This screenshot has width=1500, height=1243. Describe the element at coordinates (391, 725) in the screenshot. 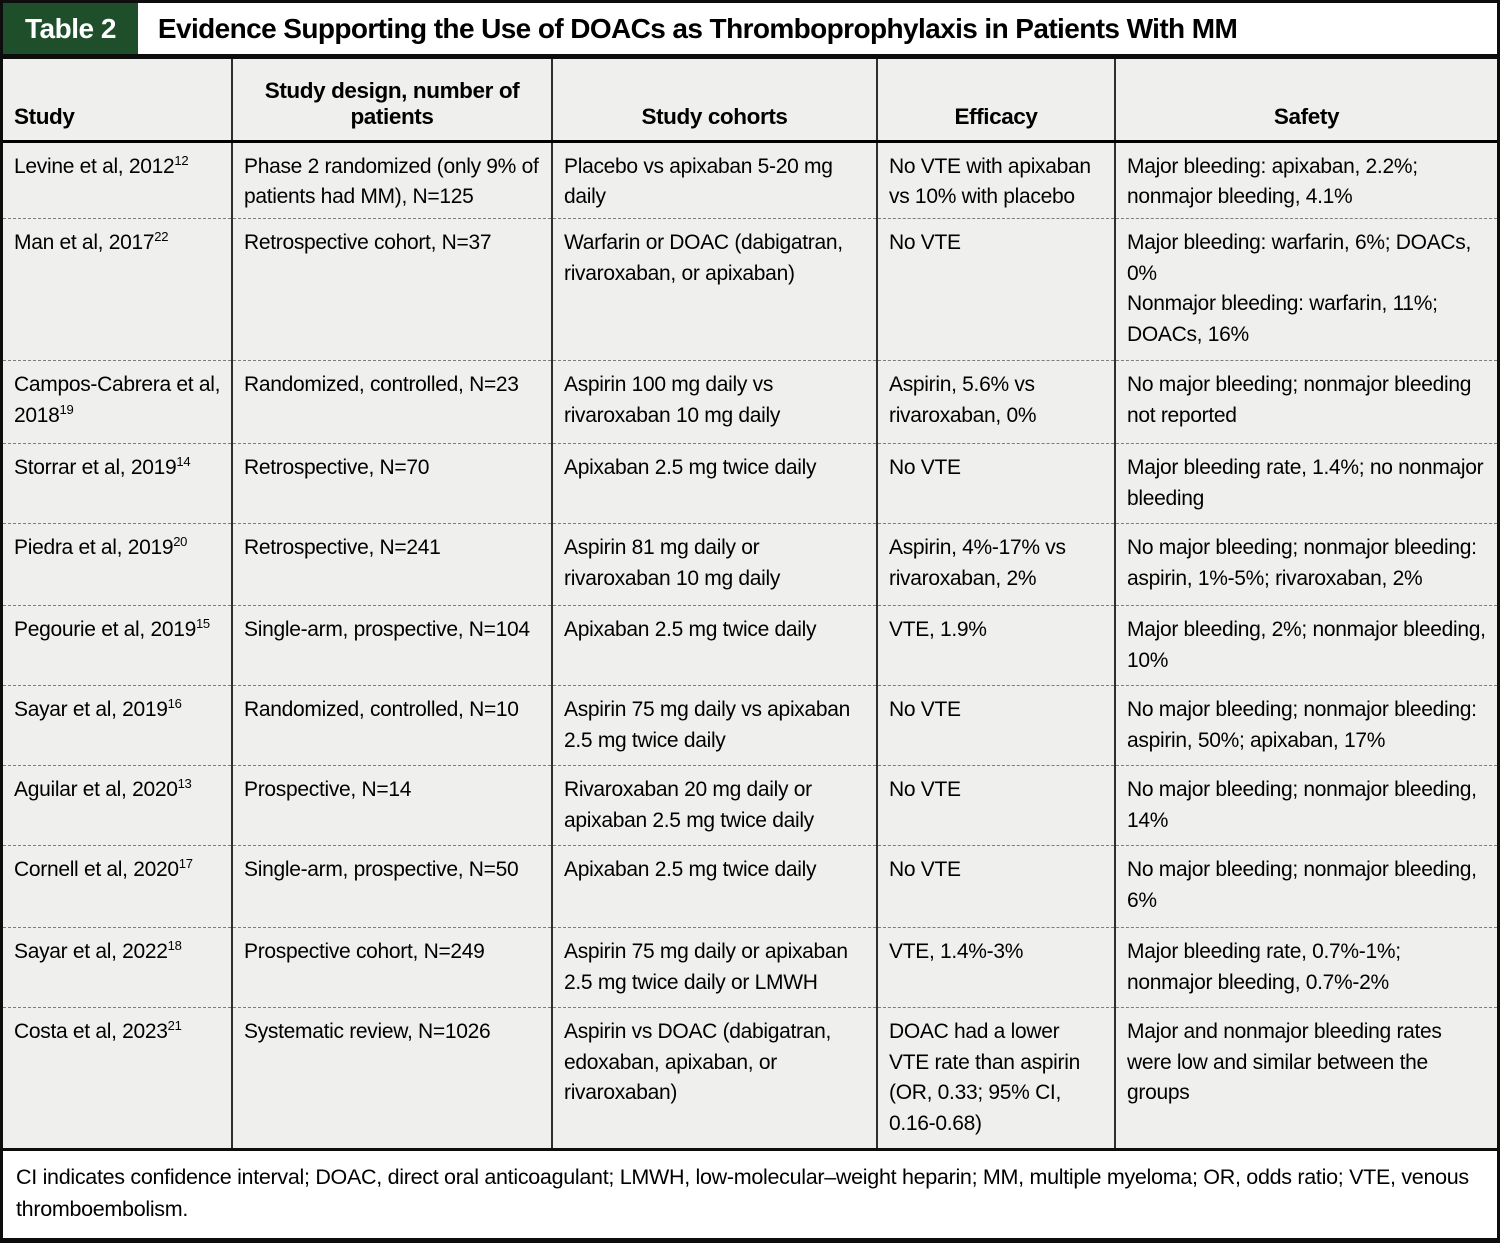

I see `cell-design: Randomized, controlled, N=10` at that location.